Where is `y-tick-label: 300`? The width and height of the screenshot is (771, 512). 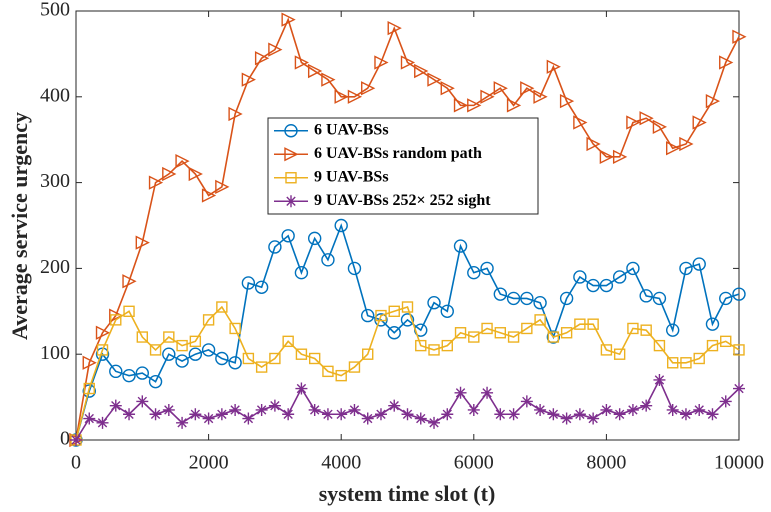
y-tick-label: 300 is located at coordinates (55, 181).